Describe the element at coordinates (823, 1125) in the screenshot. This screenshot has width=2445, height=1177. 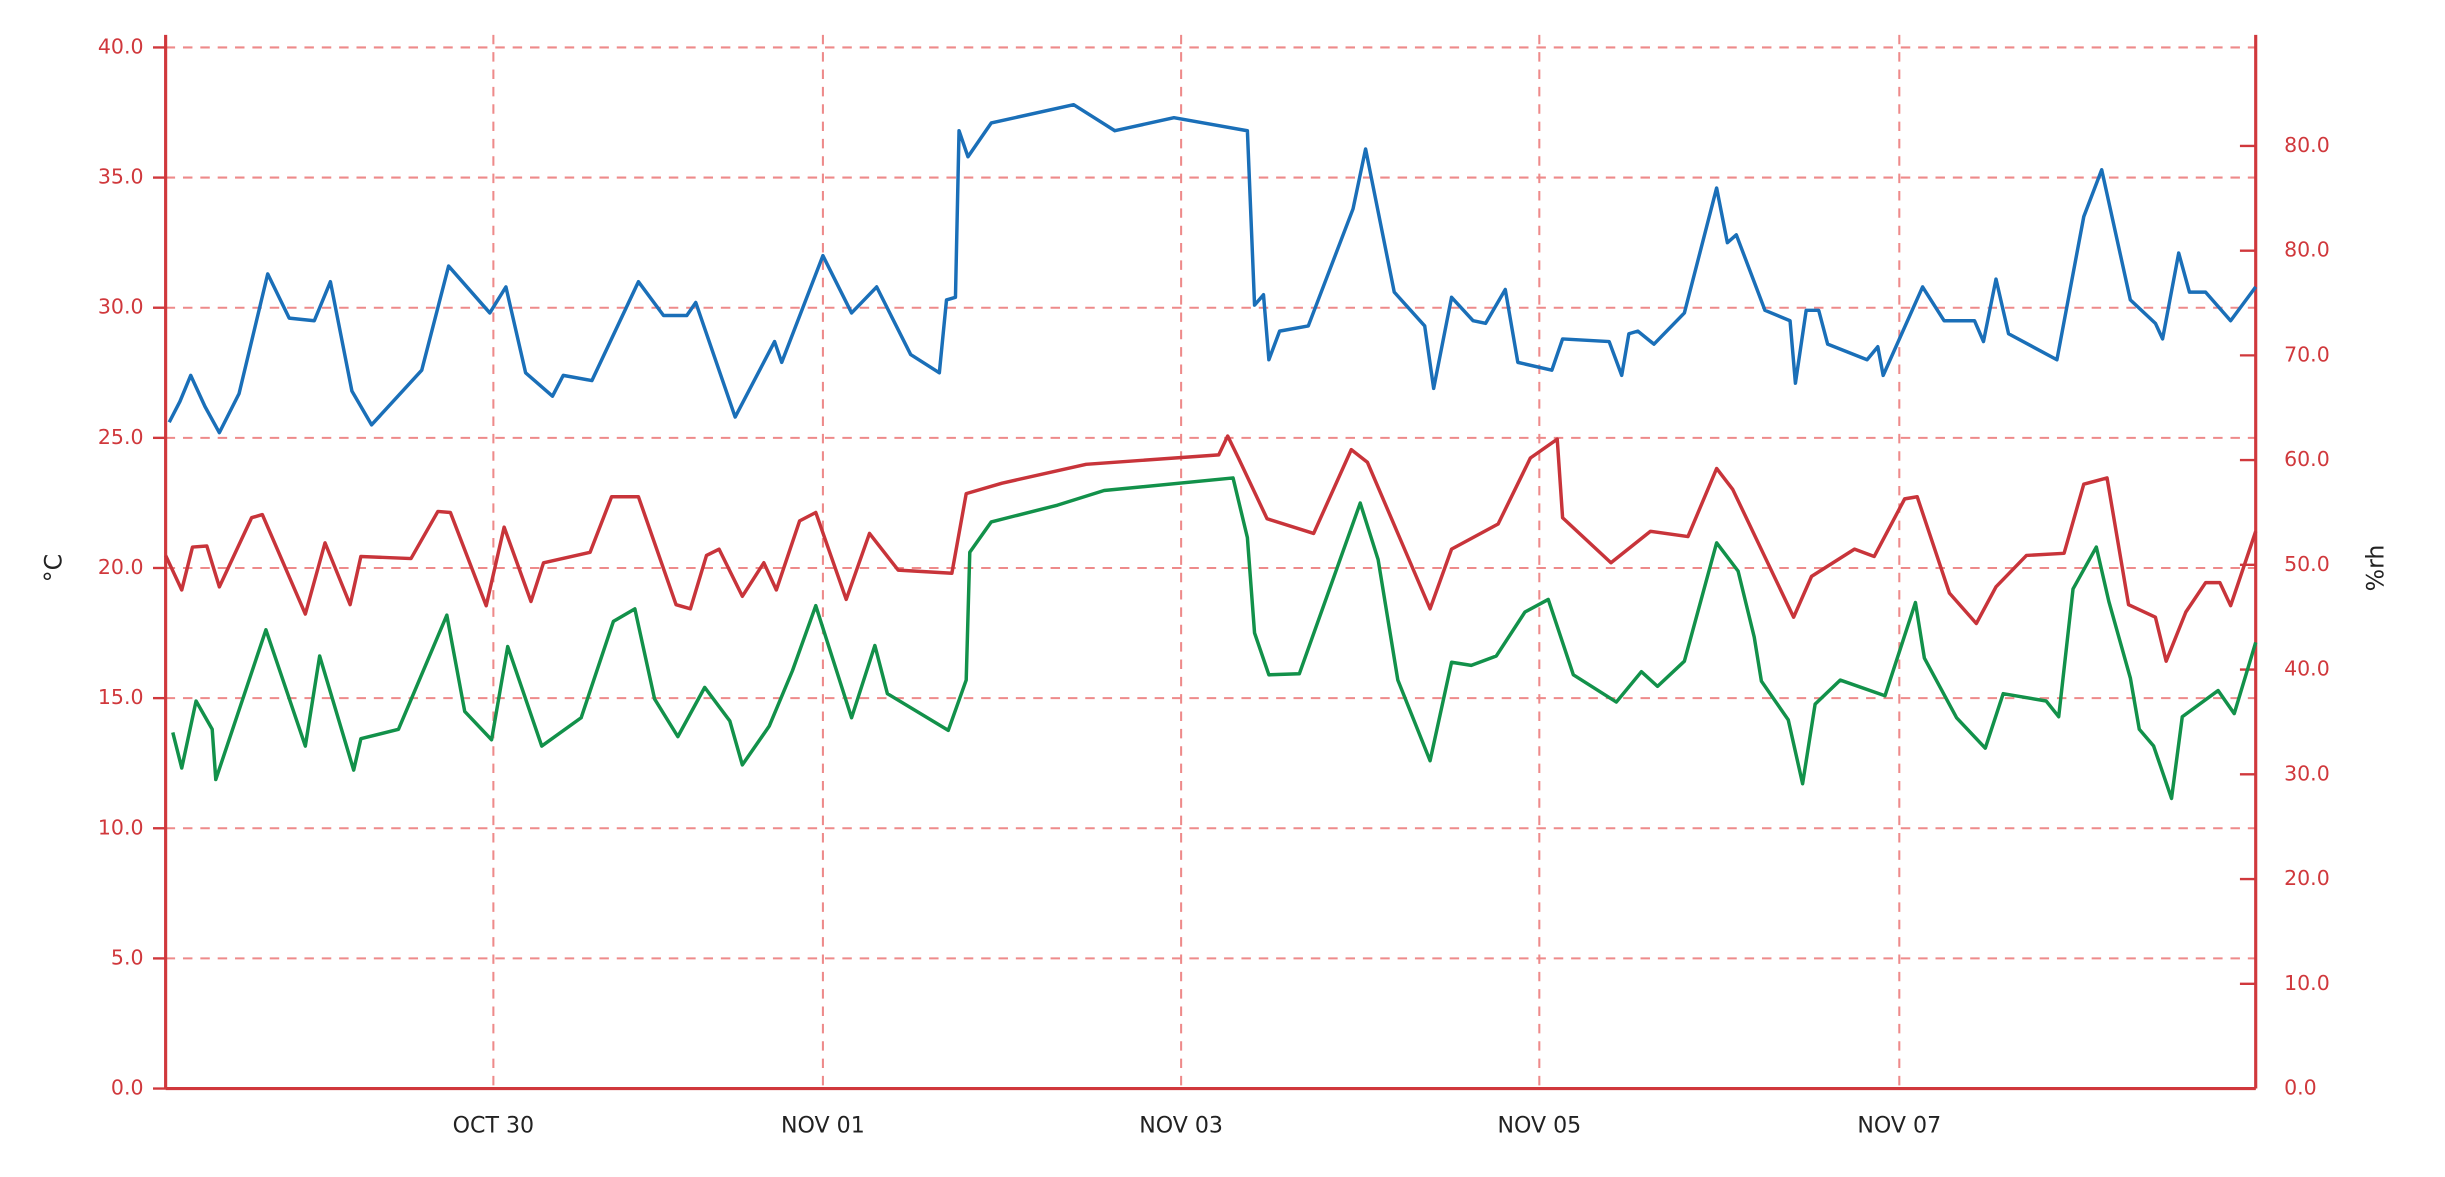
I see `x-tick-label: NOV 01` at that location.